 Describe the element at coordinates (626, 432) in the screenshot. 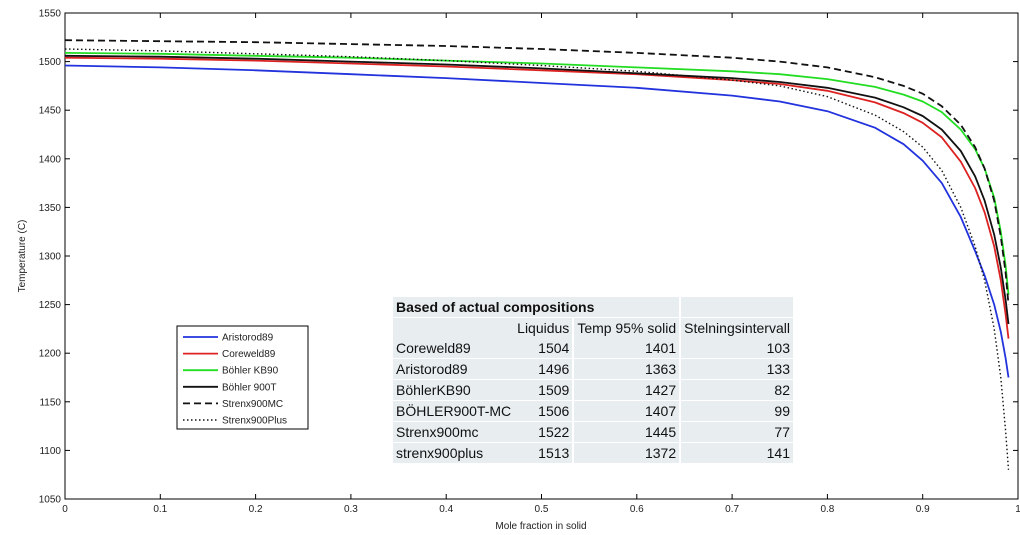

I see `table-cell: 1445` at that location.